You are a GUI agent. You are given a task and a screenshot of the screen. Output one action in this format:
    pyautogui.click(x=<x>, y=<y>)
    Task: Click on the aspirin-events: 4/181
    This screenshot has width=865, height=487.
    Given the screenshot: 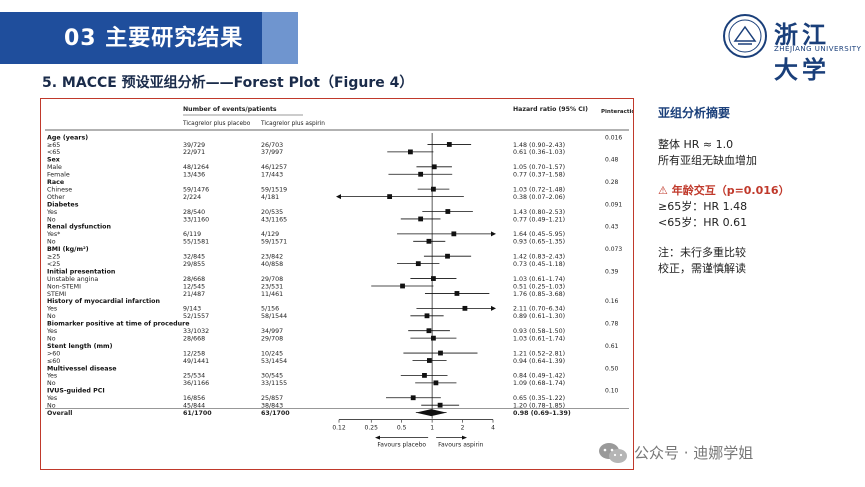 What is the action you would take?
    pyautogui.click(x=270, y=197)
    